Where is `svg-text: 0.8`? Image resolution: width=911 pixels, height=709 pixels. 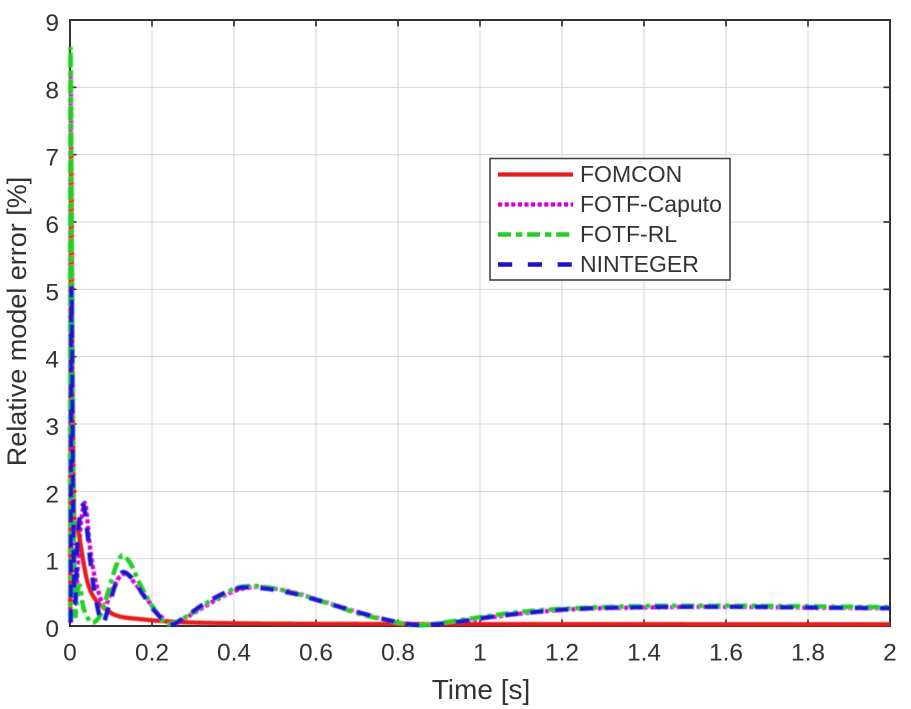
svg-text: 0.8 is located at coordinates (398, 653).